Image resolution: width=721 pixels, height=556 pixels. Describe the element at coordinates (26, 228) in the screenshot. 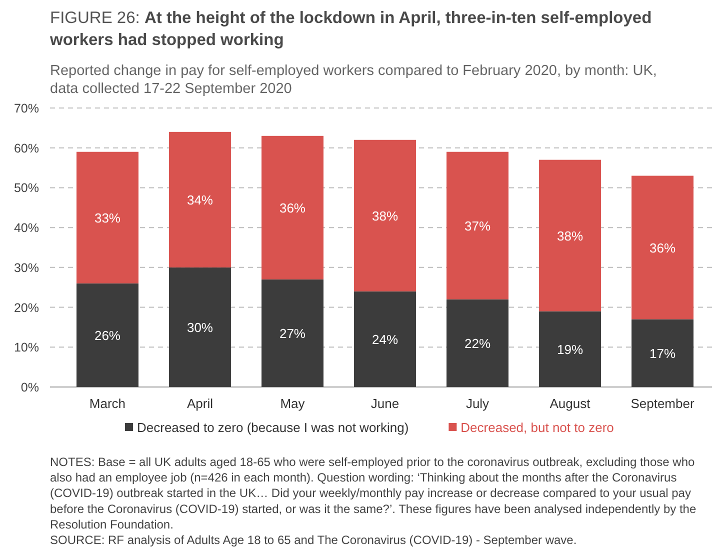

I see `y-tick-label: 40%` at that location.